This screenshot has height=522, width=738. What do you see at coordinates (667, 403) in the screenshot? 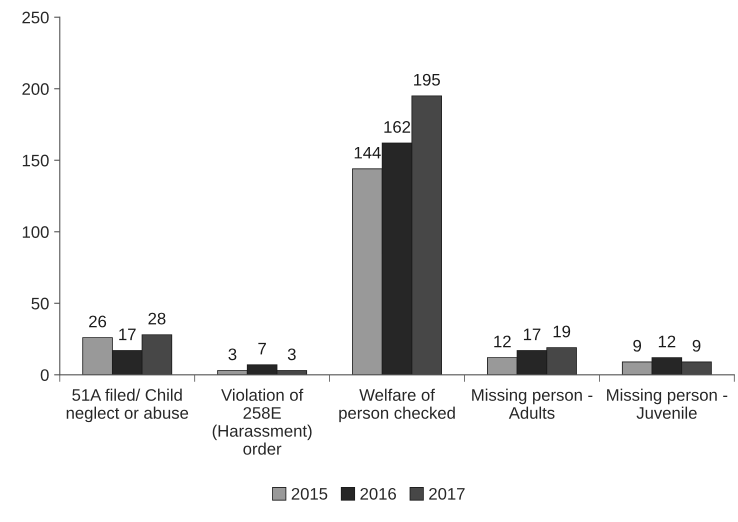
I see `x-tick-label: Missing person - Juvenile` at bounding box center [667, 403].